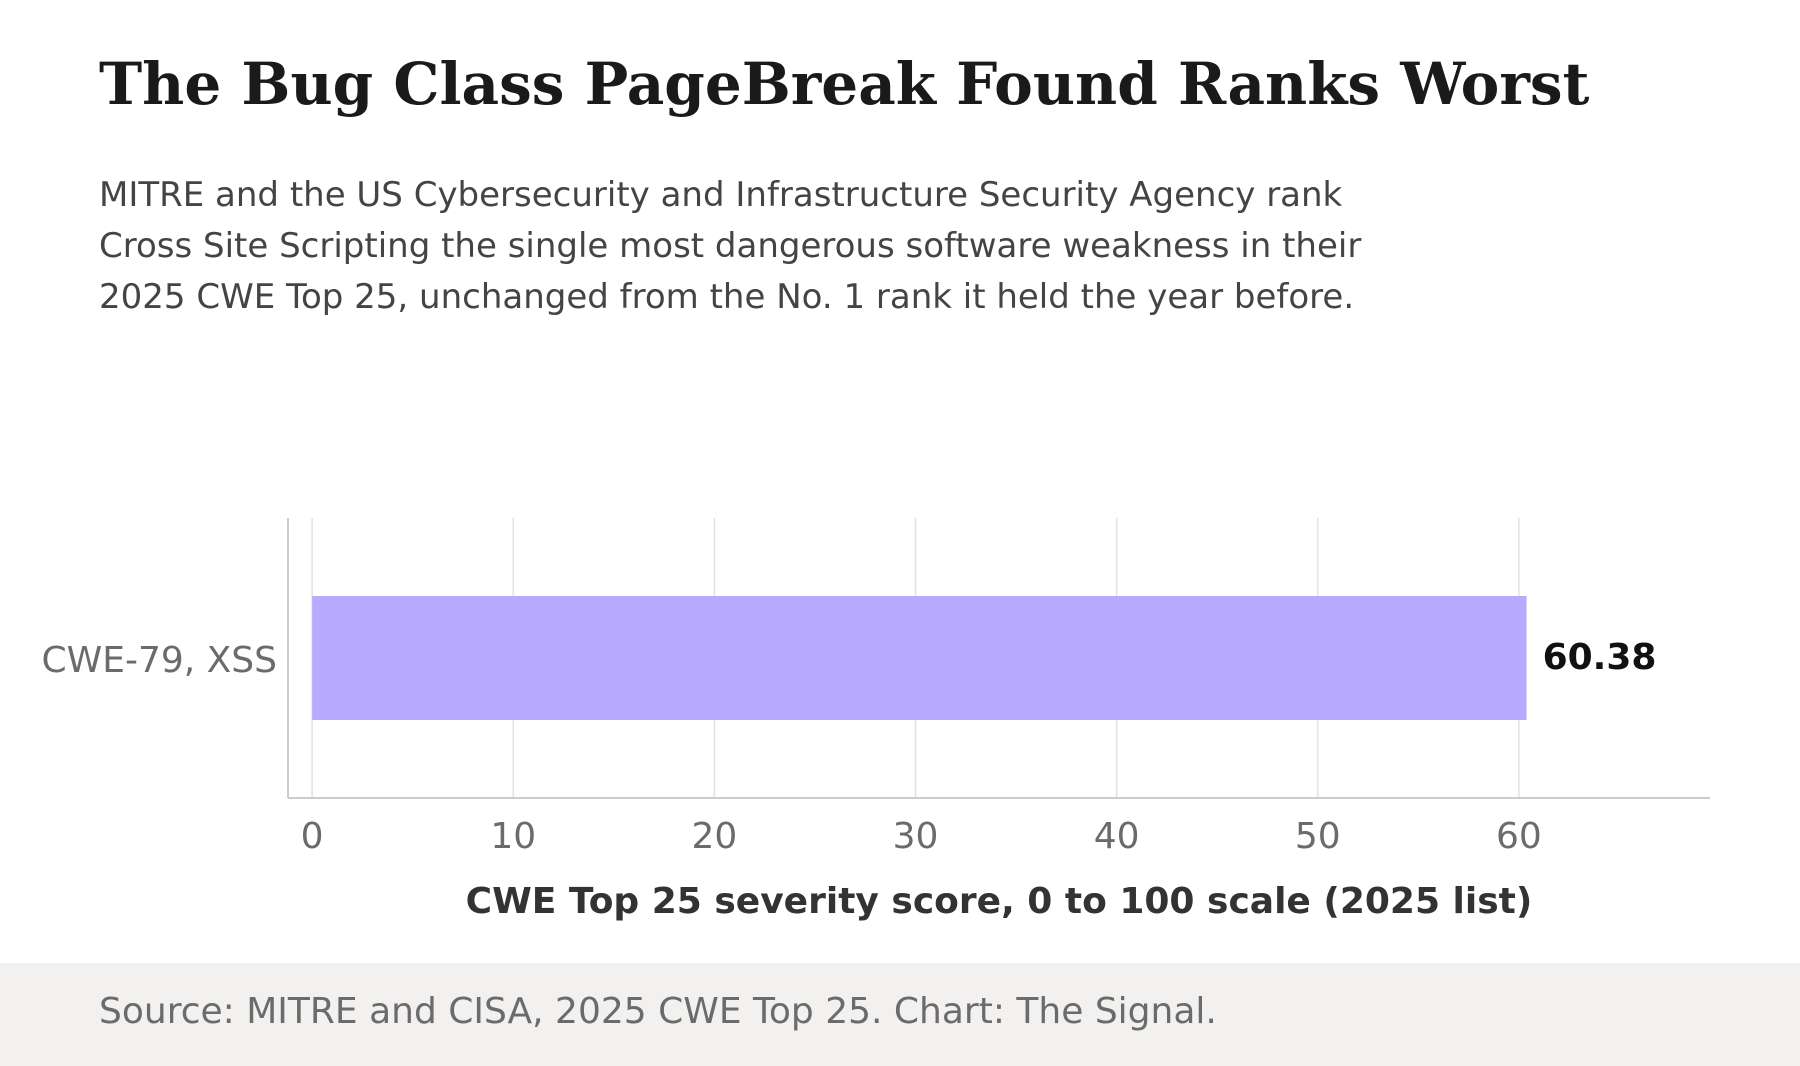  I want to click on x-tick-label: 40, so click(1117, 836).